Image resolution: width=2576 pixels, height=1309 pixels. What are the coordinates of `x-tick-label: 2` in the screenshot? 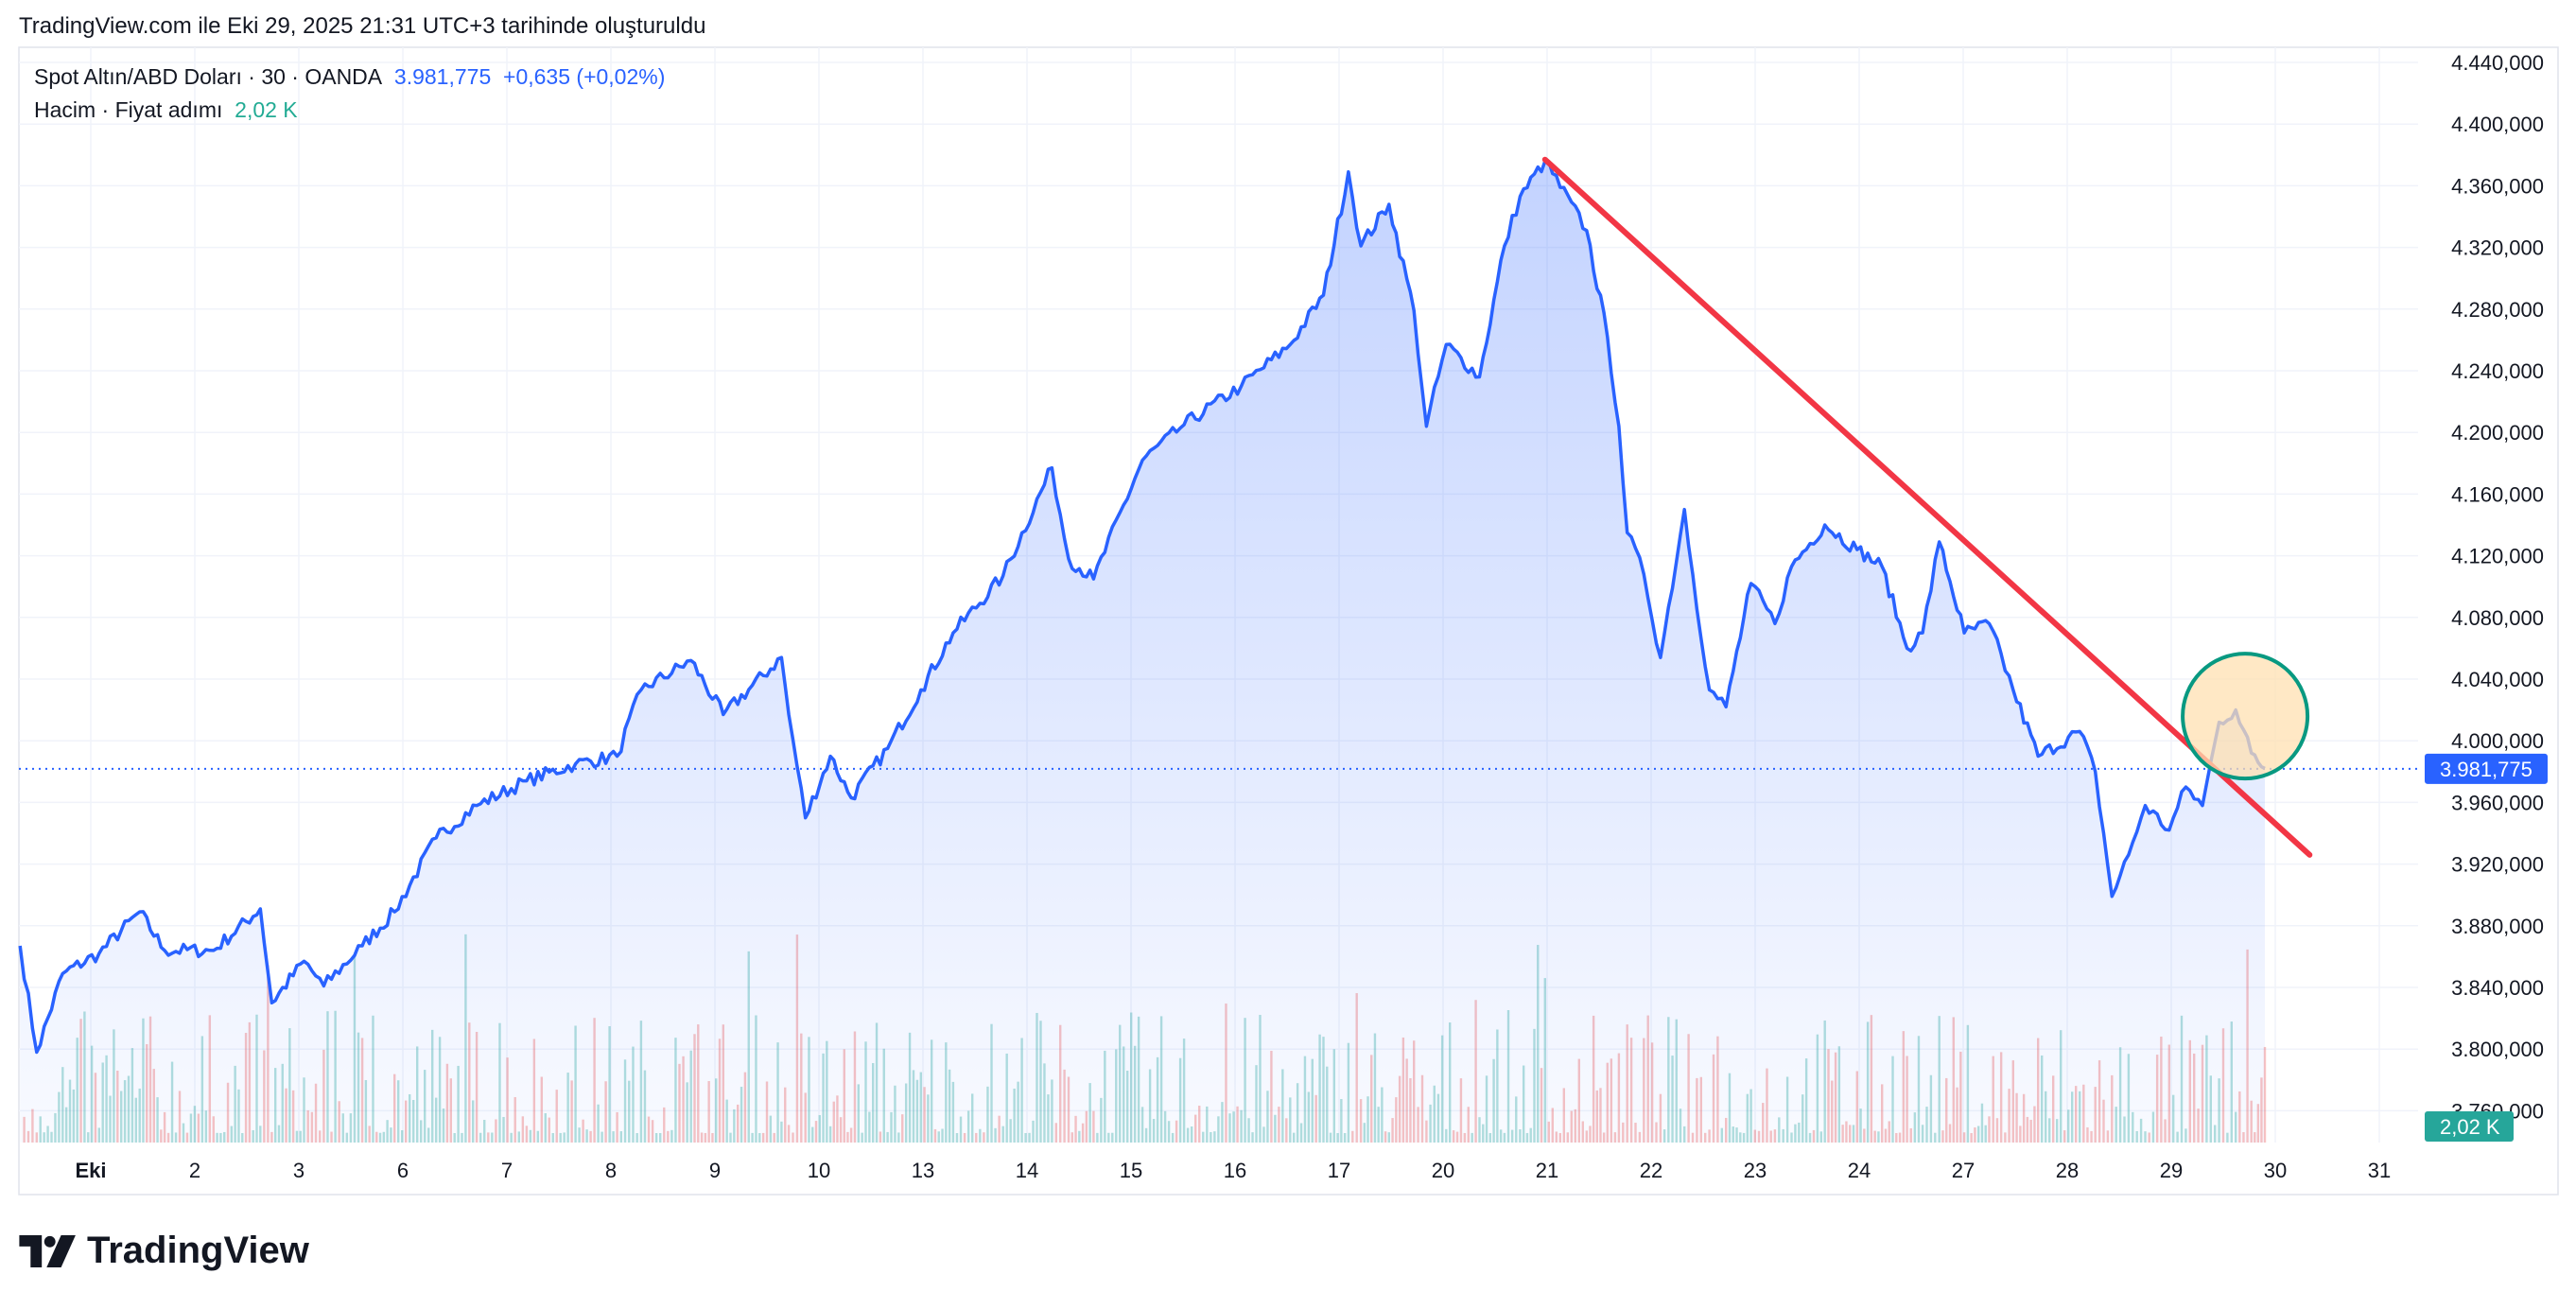 It's located at (194, 1170).